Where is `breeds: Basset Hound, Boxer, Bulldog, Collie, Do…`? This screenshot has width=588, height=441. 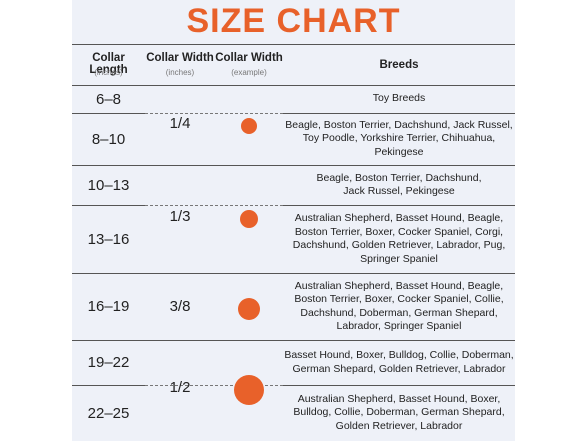
breeds: Basset Hound, Boxer, Bulldog, Collie, Do… is located at coordinates (399, 362).